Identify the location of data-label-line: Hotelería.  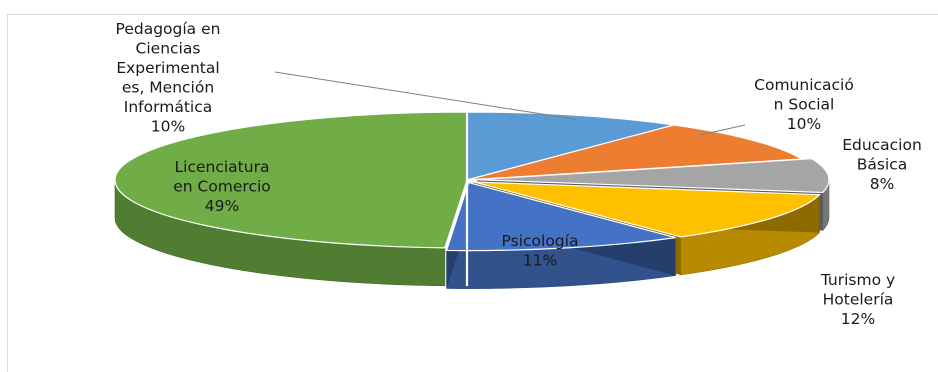
(858, 300).